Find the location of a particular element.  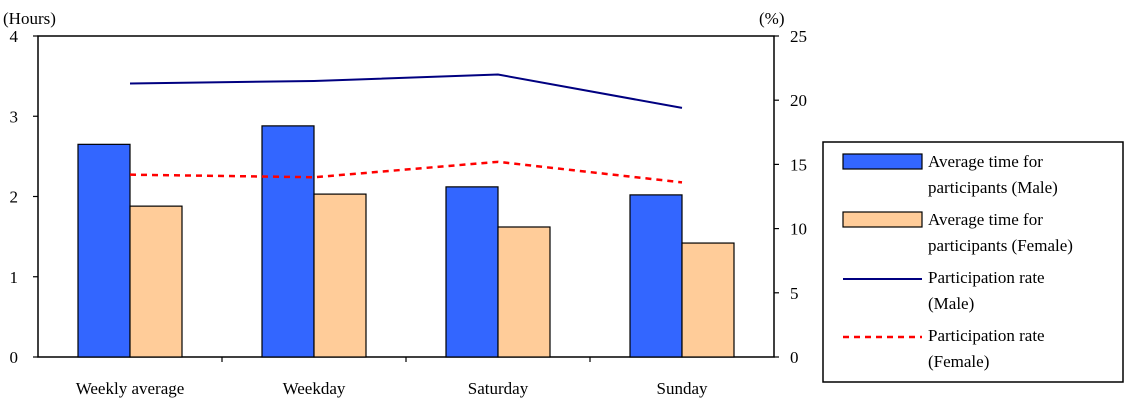

left-tick-label: 1 is located at coordinates (14, 277).